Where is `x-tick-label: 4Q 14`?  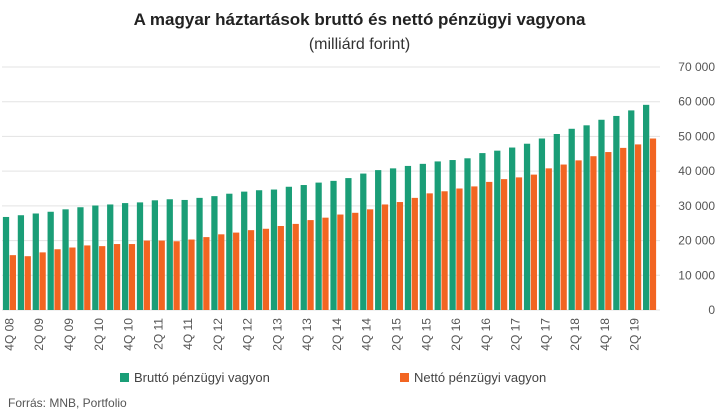 x-tick-label: 4Q 14 is located at coordinates (367, 334).